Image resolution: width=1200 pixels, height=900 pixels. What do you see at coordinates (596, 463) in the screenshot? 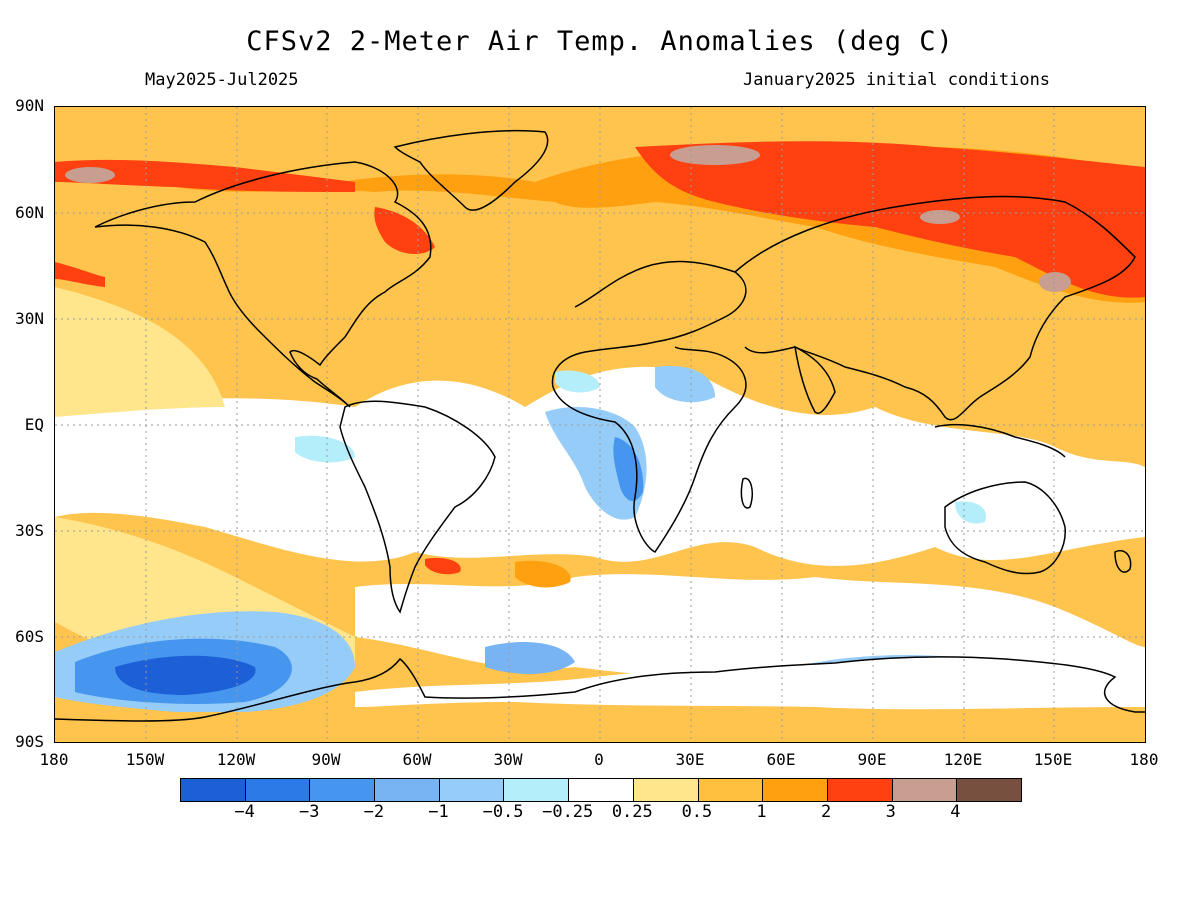
I see `blue-patch-africa` at bounding box center [596, 463].